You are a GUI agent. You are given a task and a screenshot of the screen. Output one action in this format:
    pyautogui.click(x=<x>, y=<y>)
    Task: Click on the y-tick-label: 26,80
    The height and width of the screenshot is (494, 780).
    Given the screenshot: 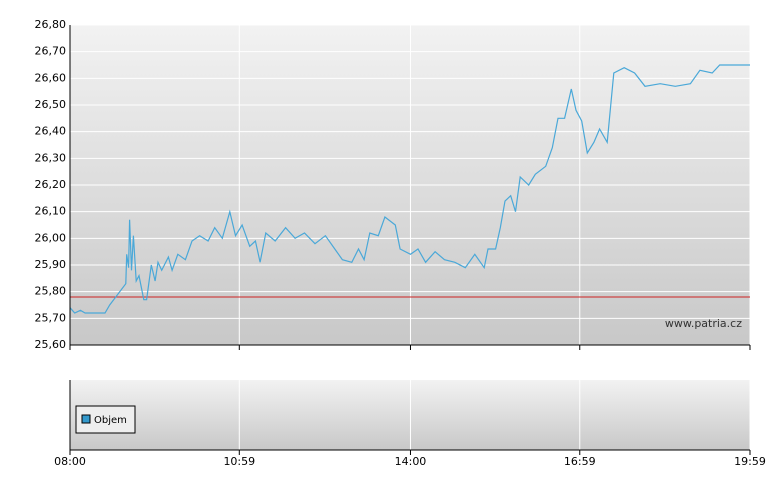 What is the action you would take?
    pyautogui.click(x=51, y=24)
    